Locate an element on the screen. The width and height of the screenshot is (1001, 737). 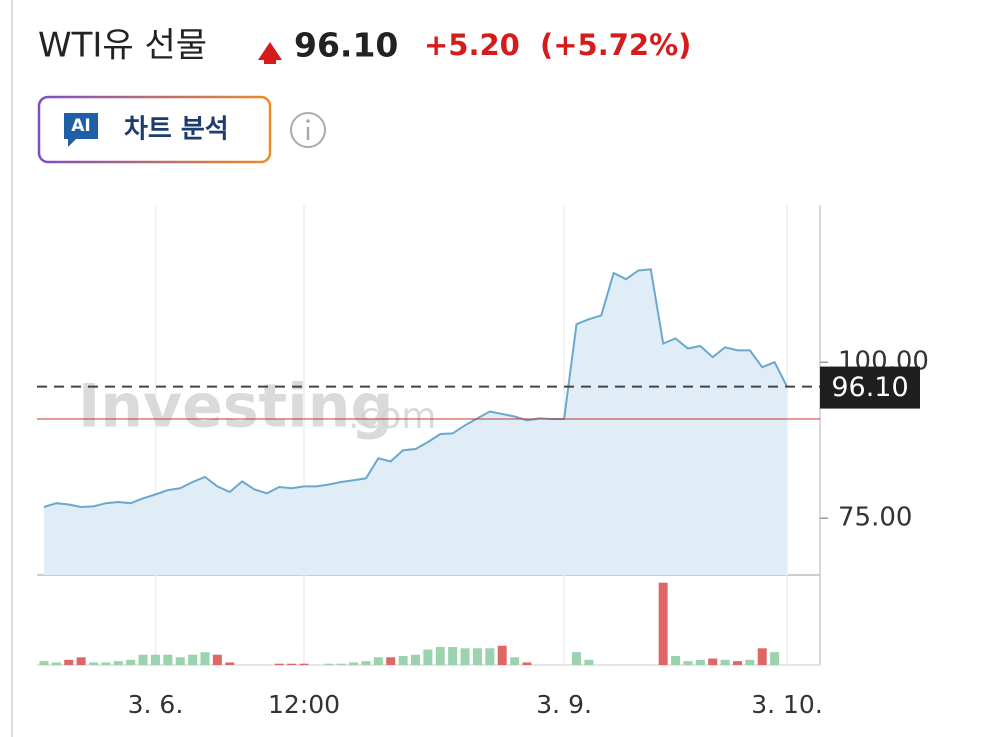
y-tick-label: 75.00 is located at coordinates (875, 518).